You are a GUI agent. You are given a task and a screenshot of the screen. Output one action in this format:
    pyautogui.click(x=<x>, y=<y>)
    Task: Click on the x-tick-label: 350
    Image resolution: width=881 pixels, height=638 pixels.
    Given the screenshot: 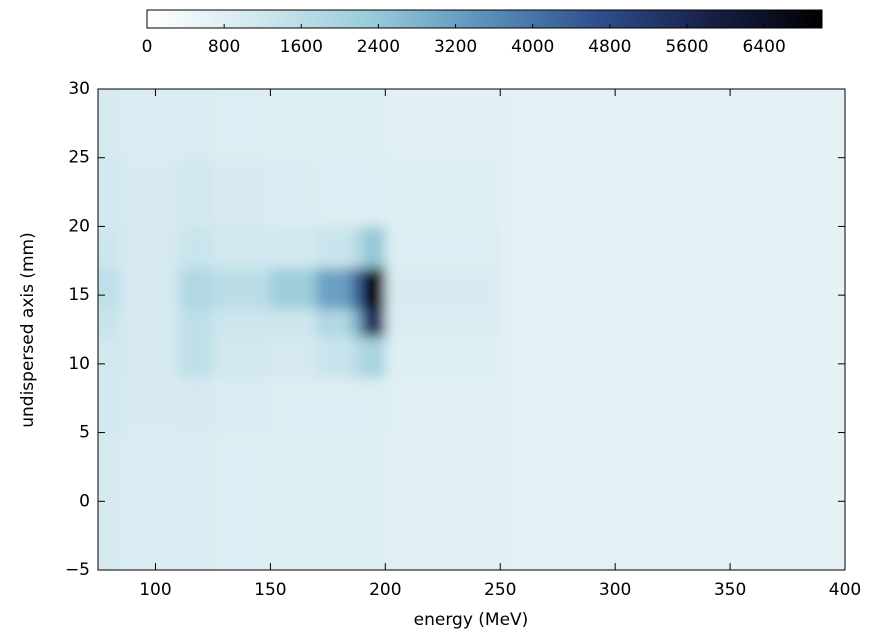 What is the action you would take?
    pyautogui.click(x=730, y=590)
    